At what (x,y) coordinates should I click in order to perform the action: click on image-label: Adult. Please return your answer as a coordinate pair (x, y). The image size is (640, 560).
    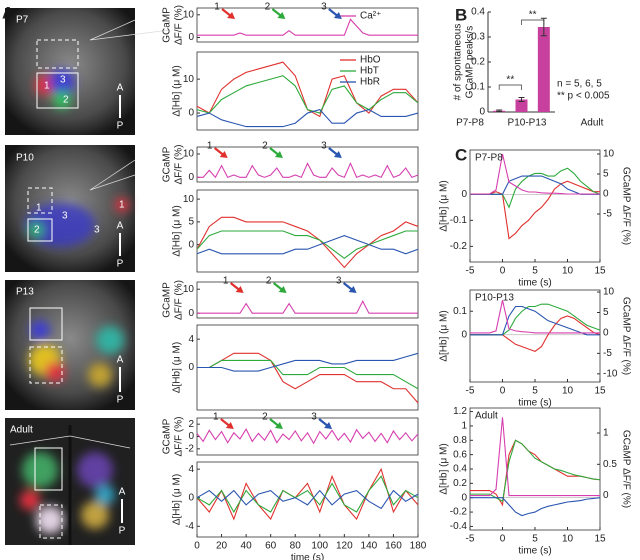
    Looking at the image, I should click on (21, 430).